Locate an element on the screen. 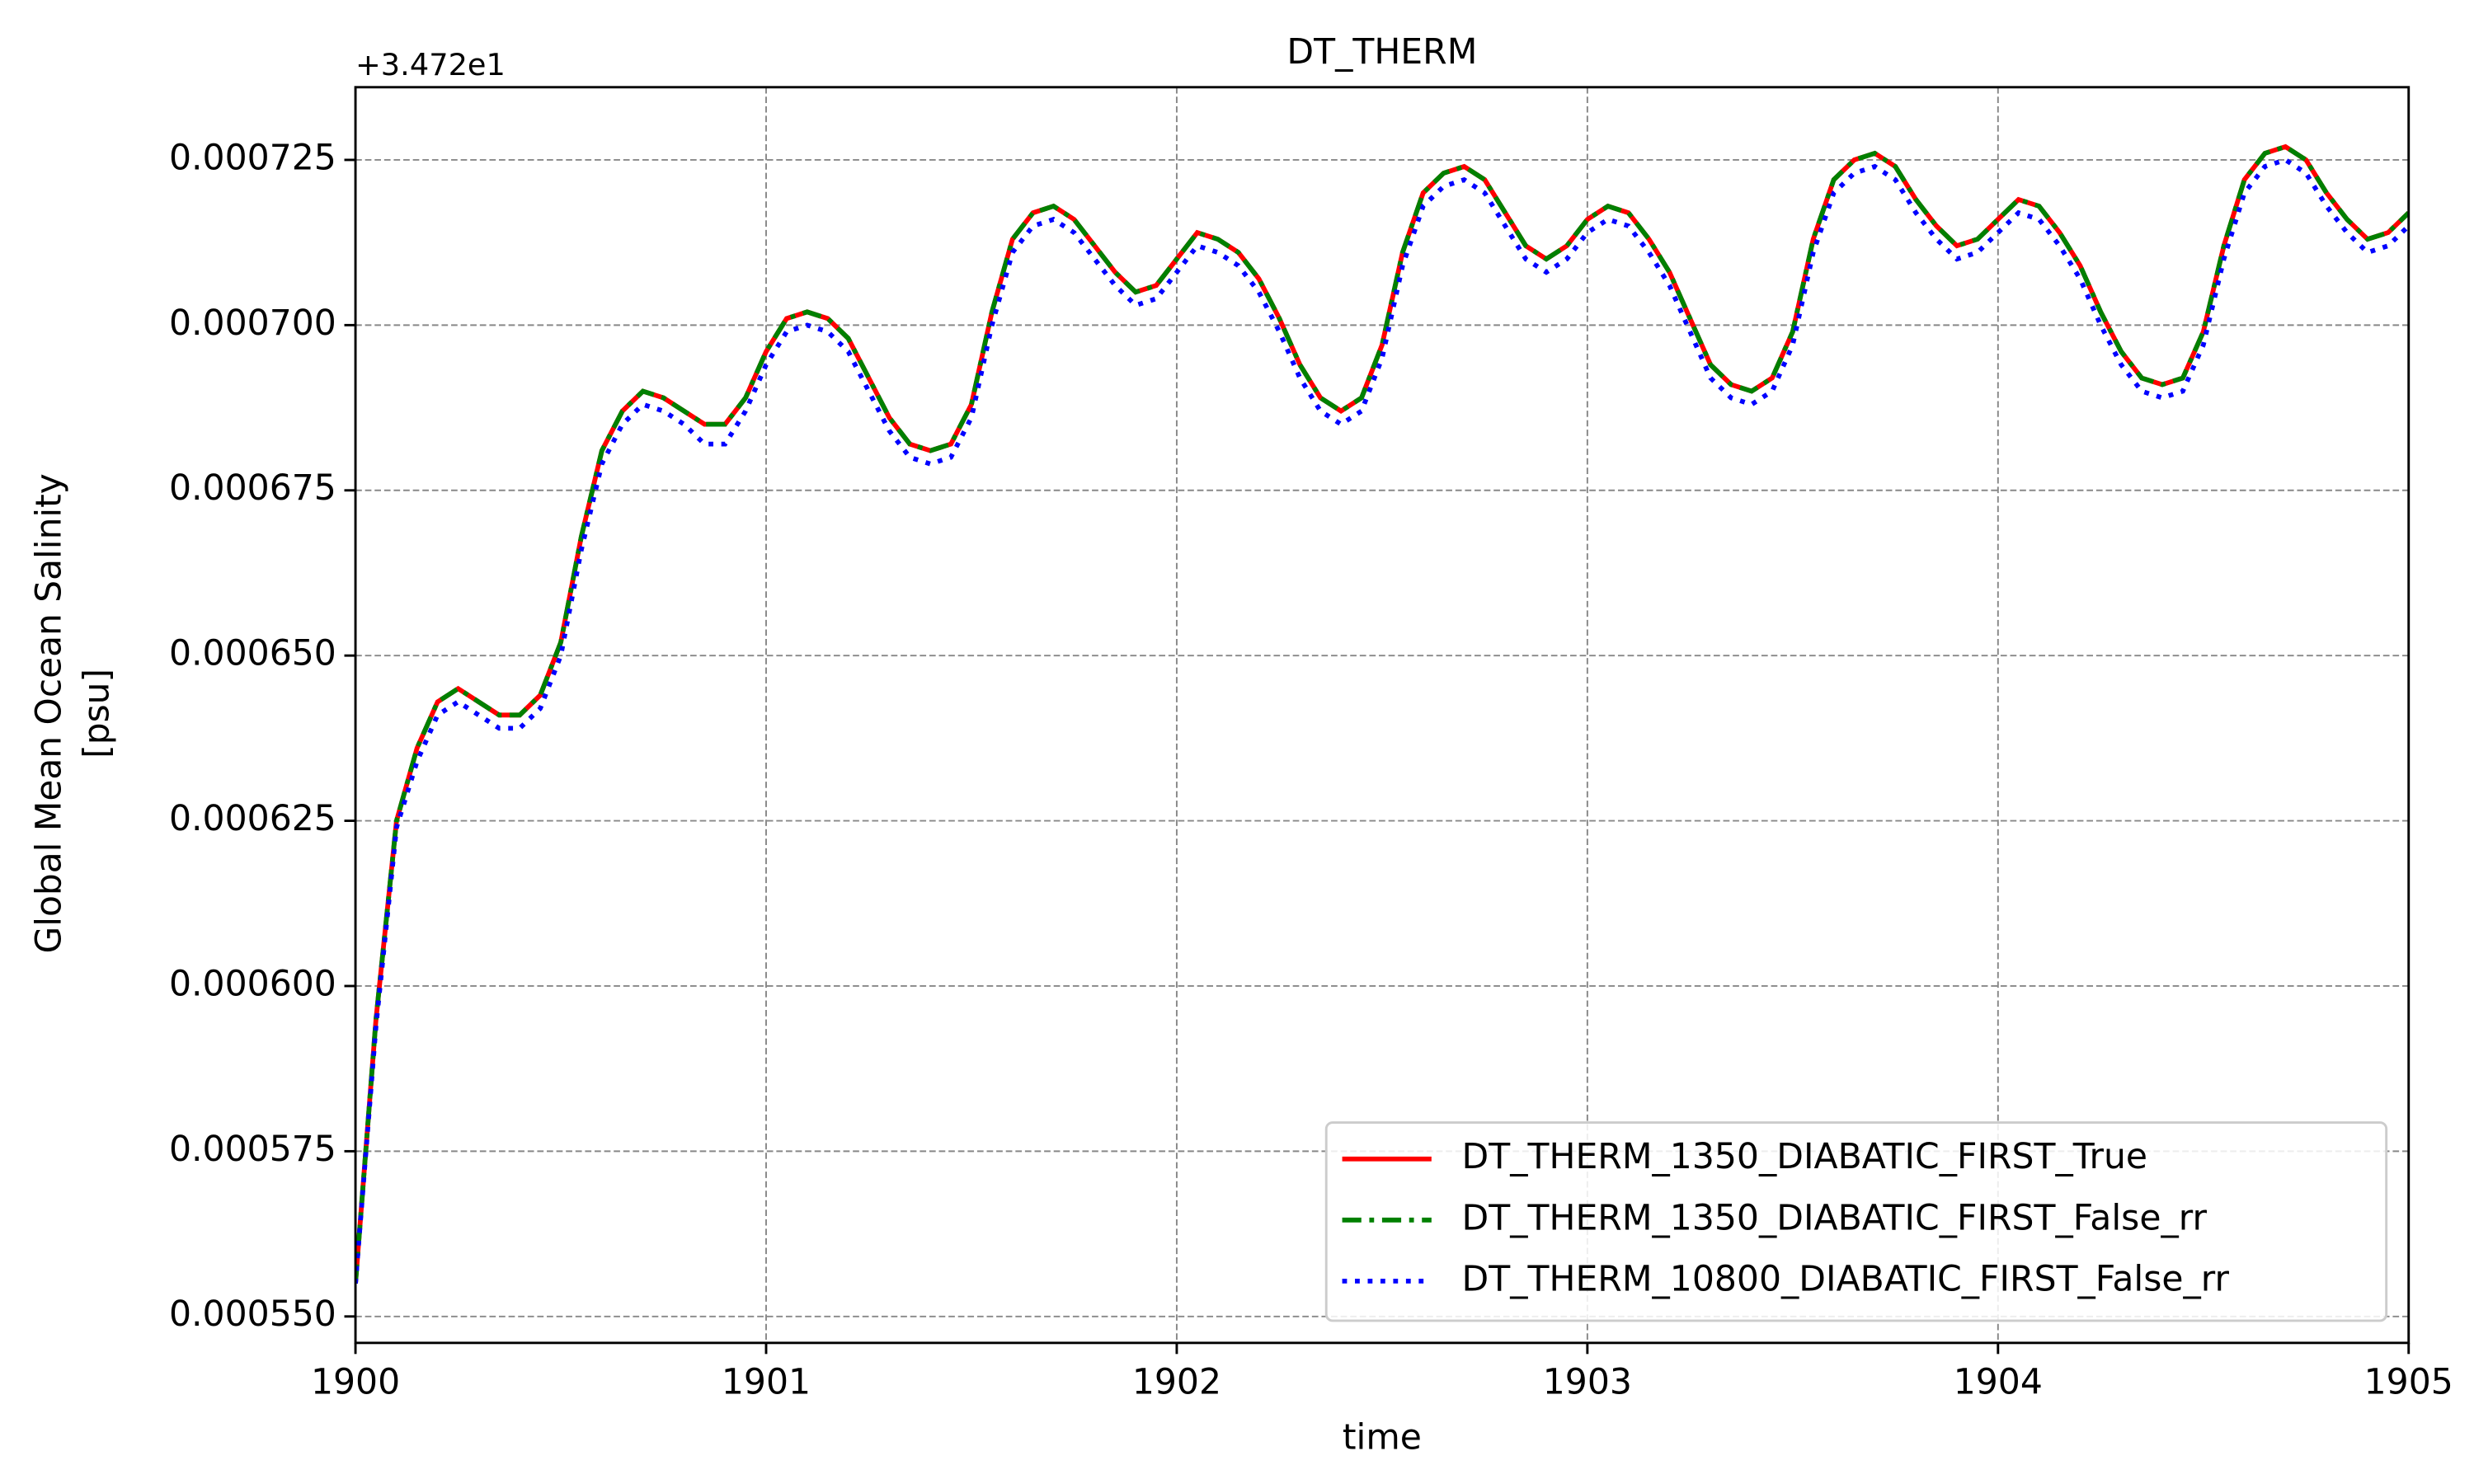 This screenshot has height=1484, width=2474. y-tick-label: 0.000700 is located at coordinates (252, 323).